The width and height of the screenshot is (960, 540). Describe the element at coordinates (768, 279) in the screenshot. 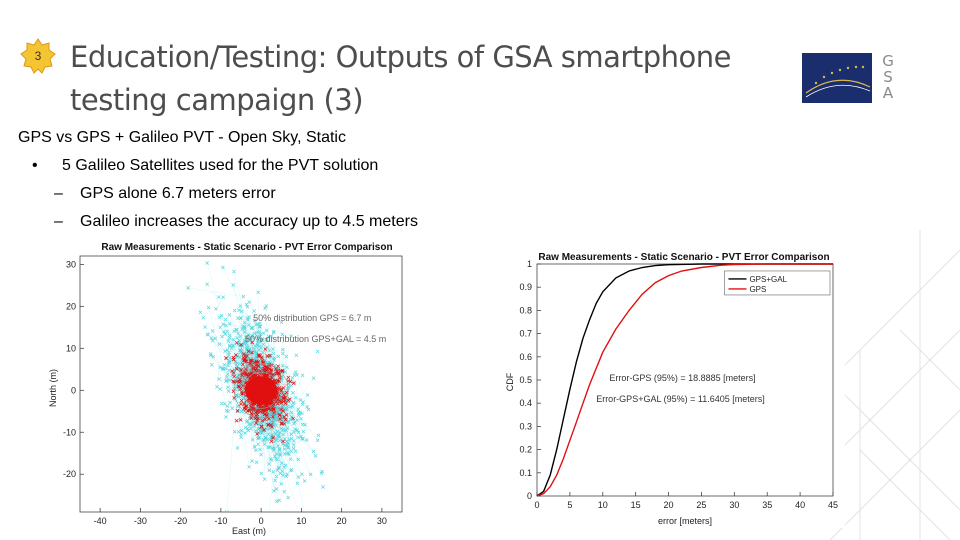

I see `cdf-legend-label: GPS+GAL` at that location.